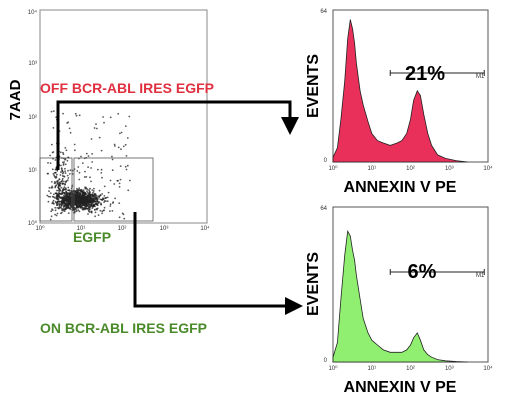 The image size is (520, 405). What do you see at coordinates (40, 228) in the screenshot?
I see `scatter-x-tick: 10⁰` at bounding box center [40, 228].